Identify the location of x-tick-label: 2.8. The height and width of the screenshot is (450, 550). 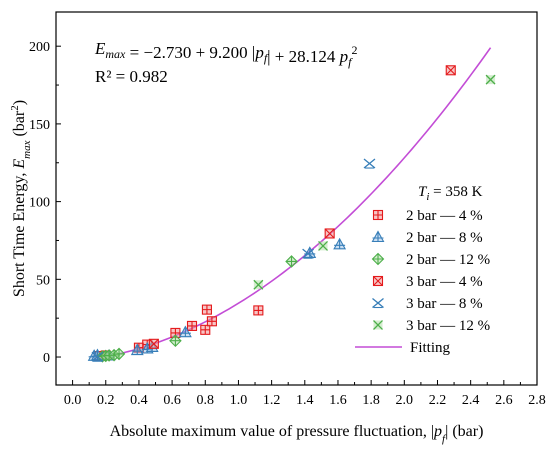
(537, 400).